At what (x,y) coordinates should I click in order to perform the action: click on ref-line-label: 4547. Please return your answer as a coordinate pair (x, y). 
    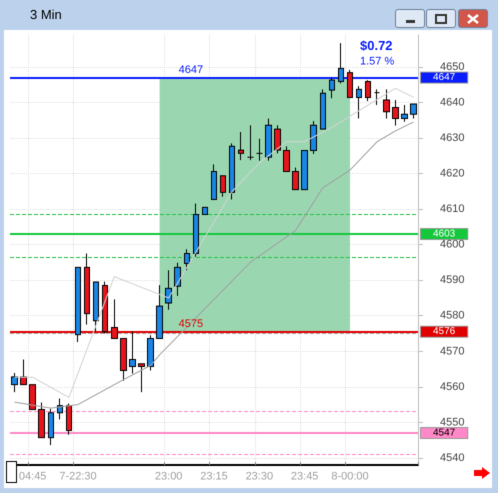
    Looking at the image, I should click on (444, 433).